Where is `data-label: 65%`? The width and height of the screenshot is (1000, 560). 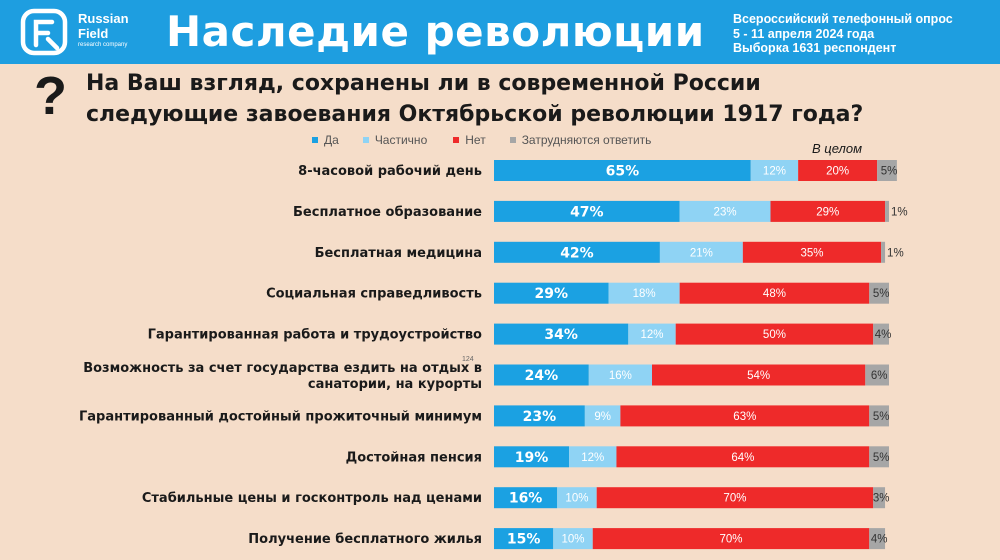
data-label: 65% is located at coordinates (623, 172).